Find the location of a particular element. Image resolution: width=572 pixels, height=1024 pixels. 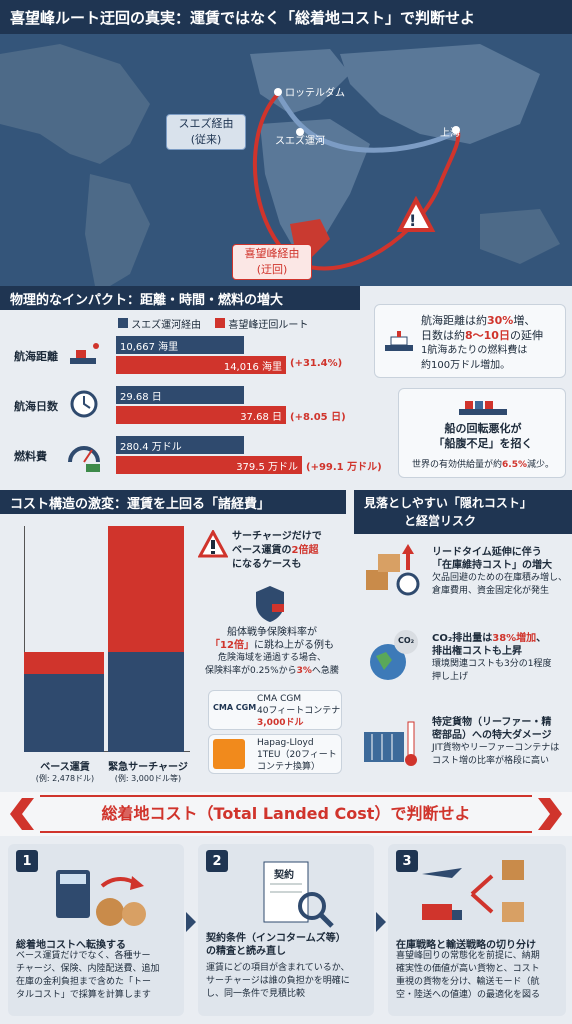

legend-suez: スエズ運河経由 is located at coordinates (159, 323).